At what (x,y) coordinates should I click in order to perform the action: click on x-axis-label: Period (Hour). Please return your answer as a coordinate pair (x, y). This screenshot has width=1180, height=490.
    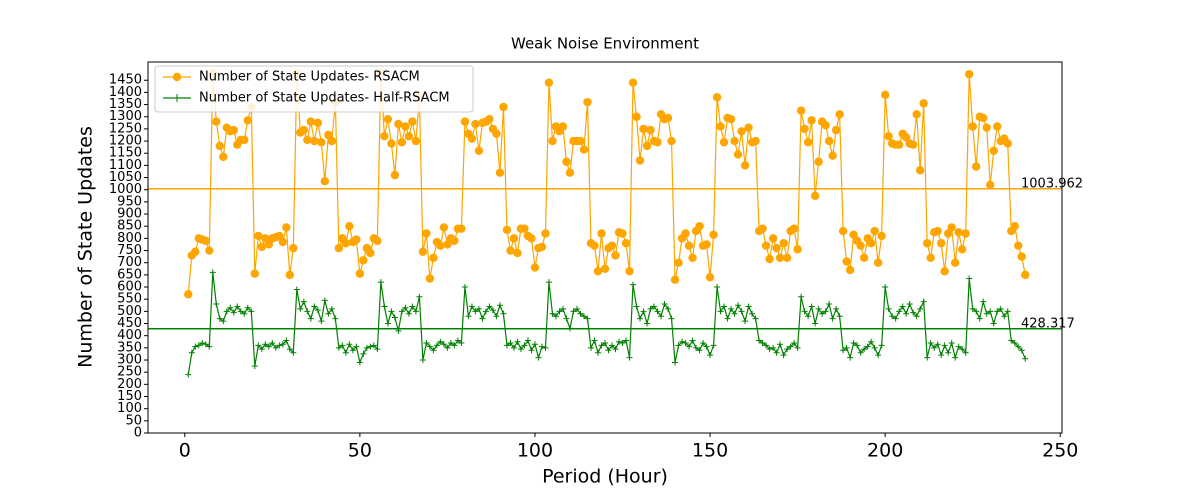
    Looking at the image, I should click on (605, 476).